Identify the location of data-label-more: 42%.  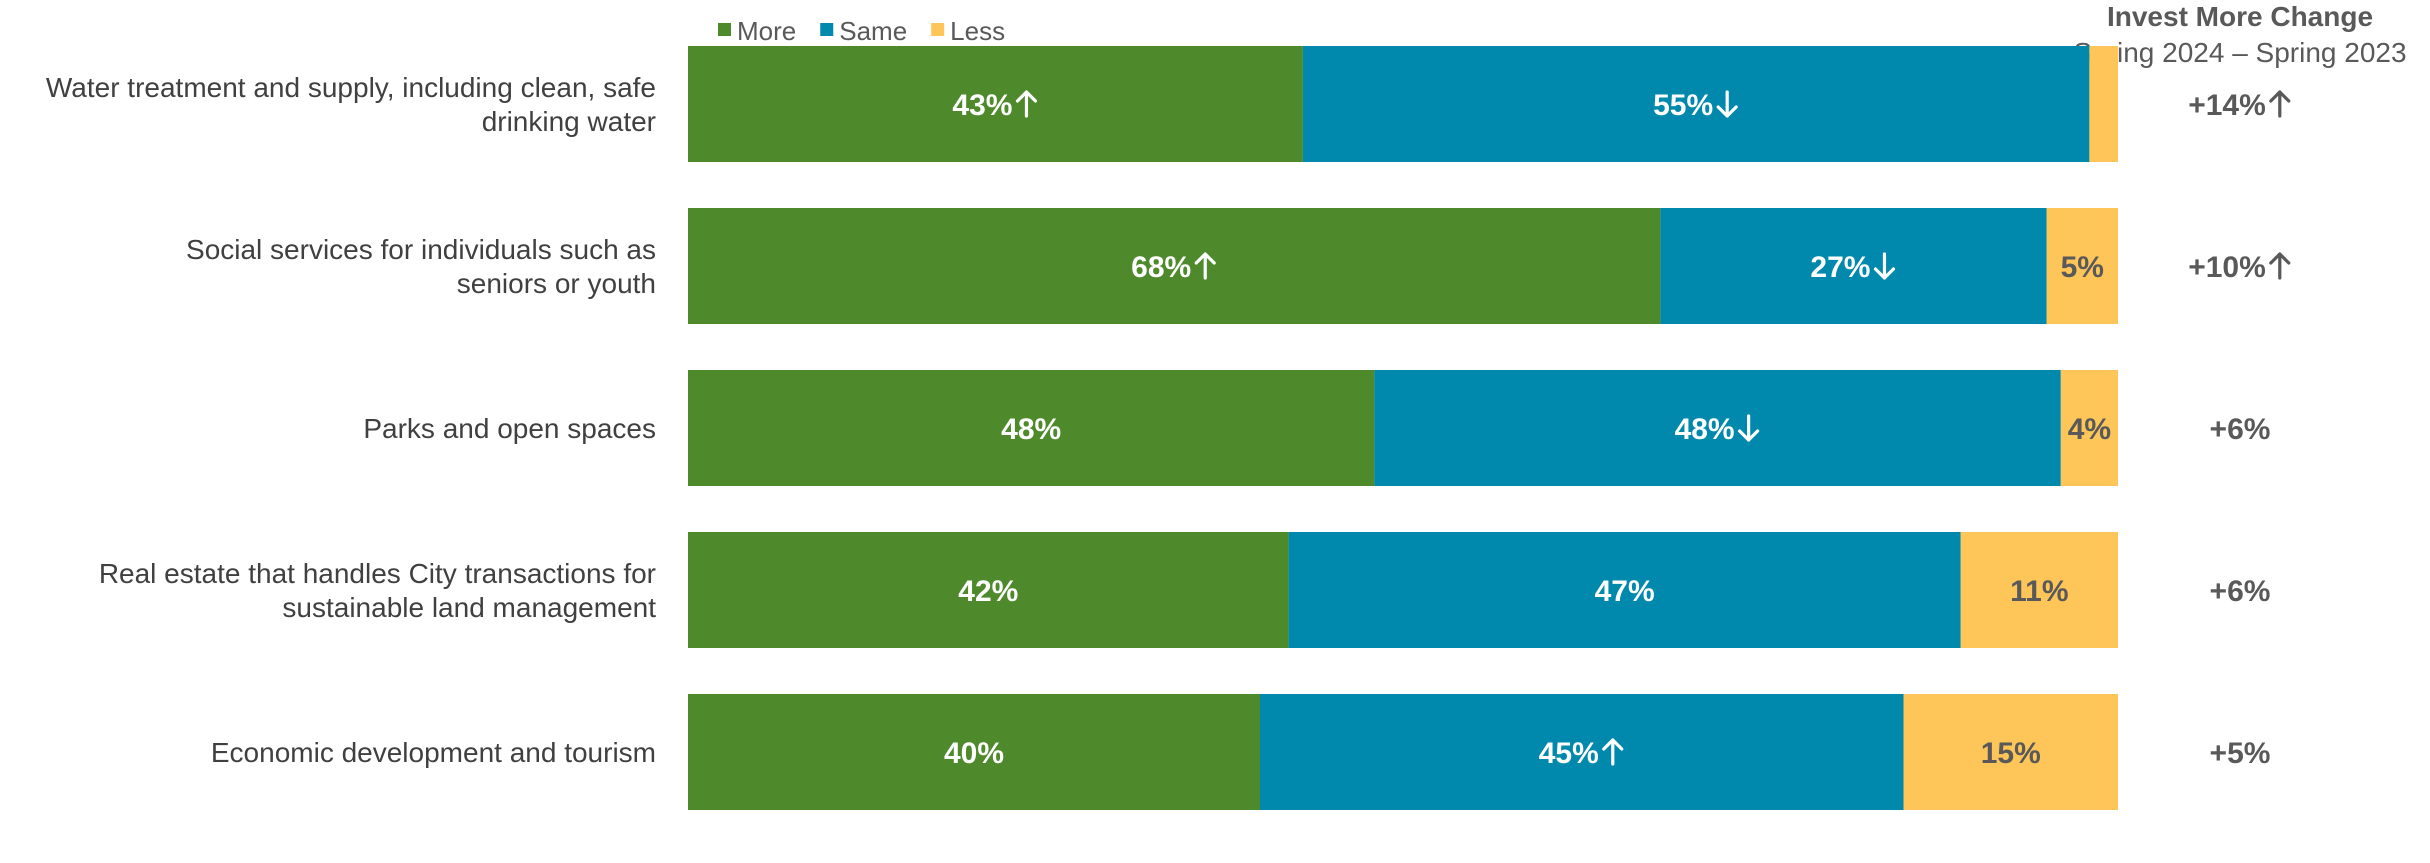
(988, 591).